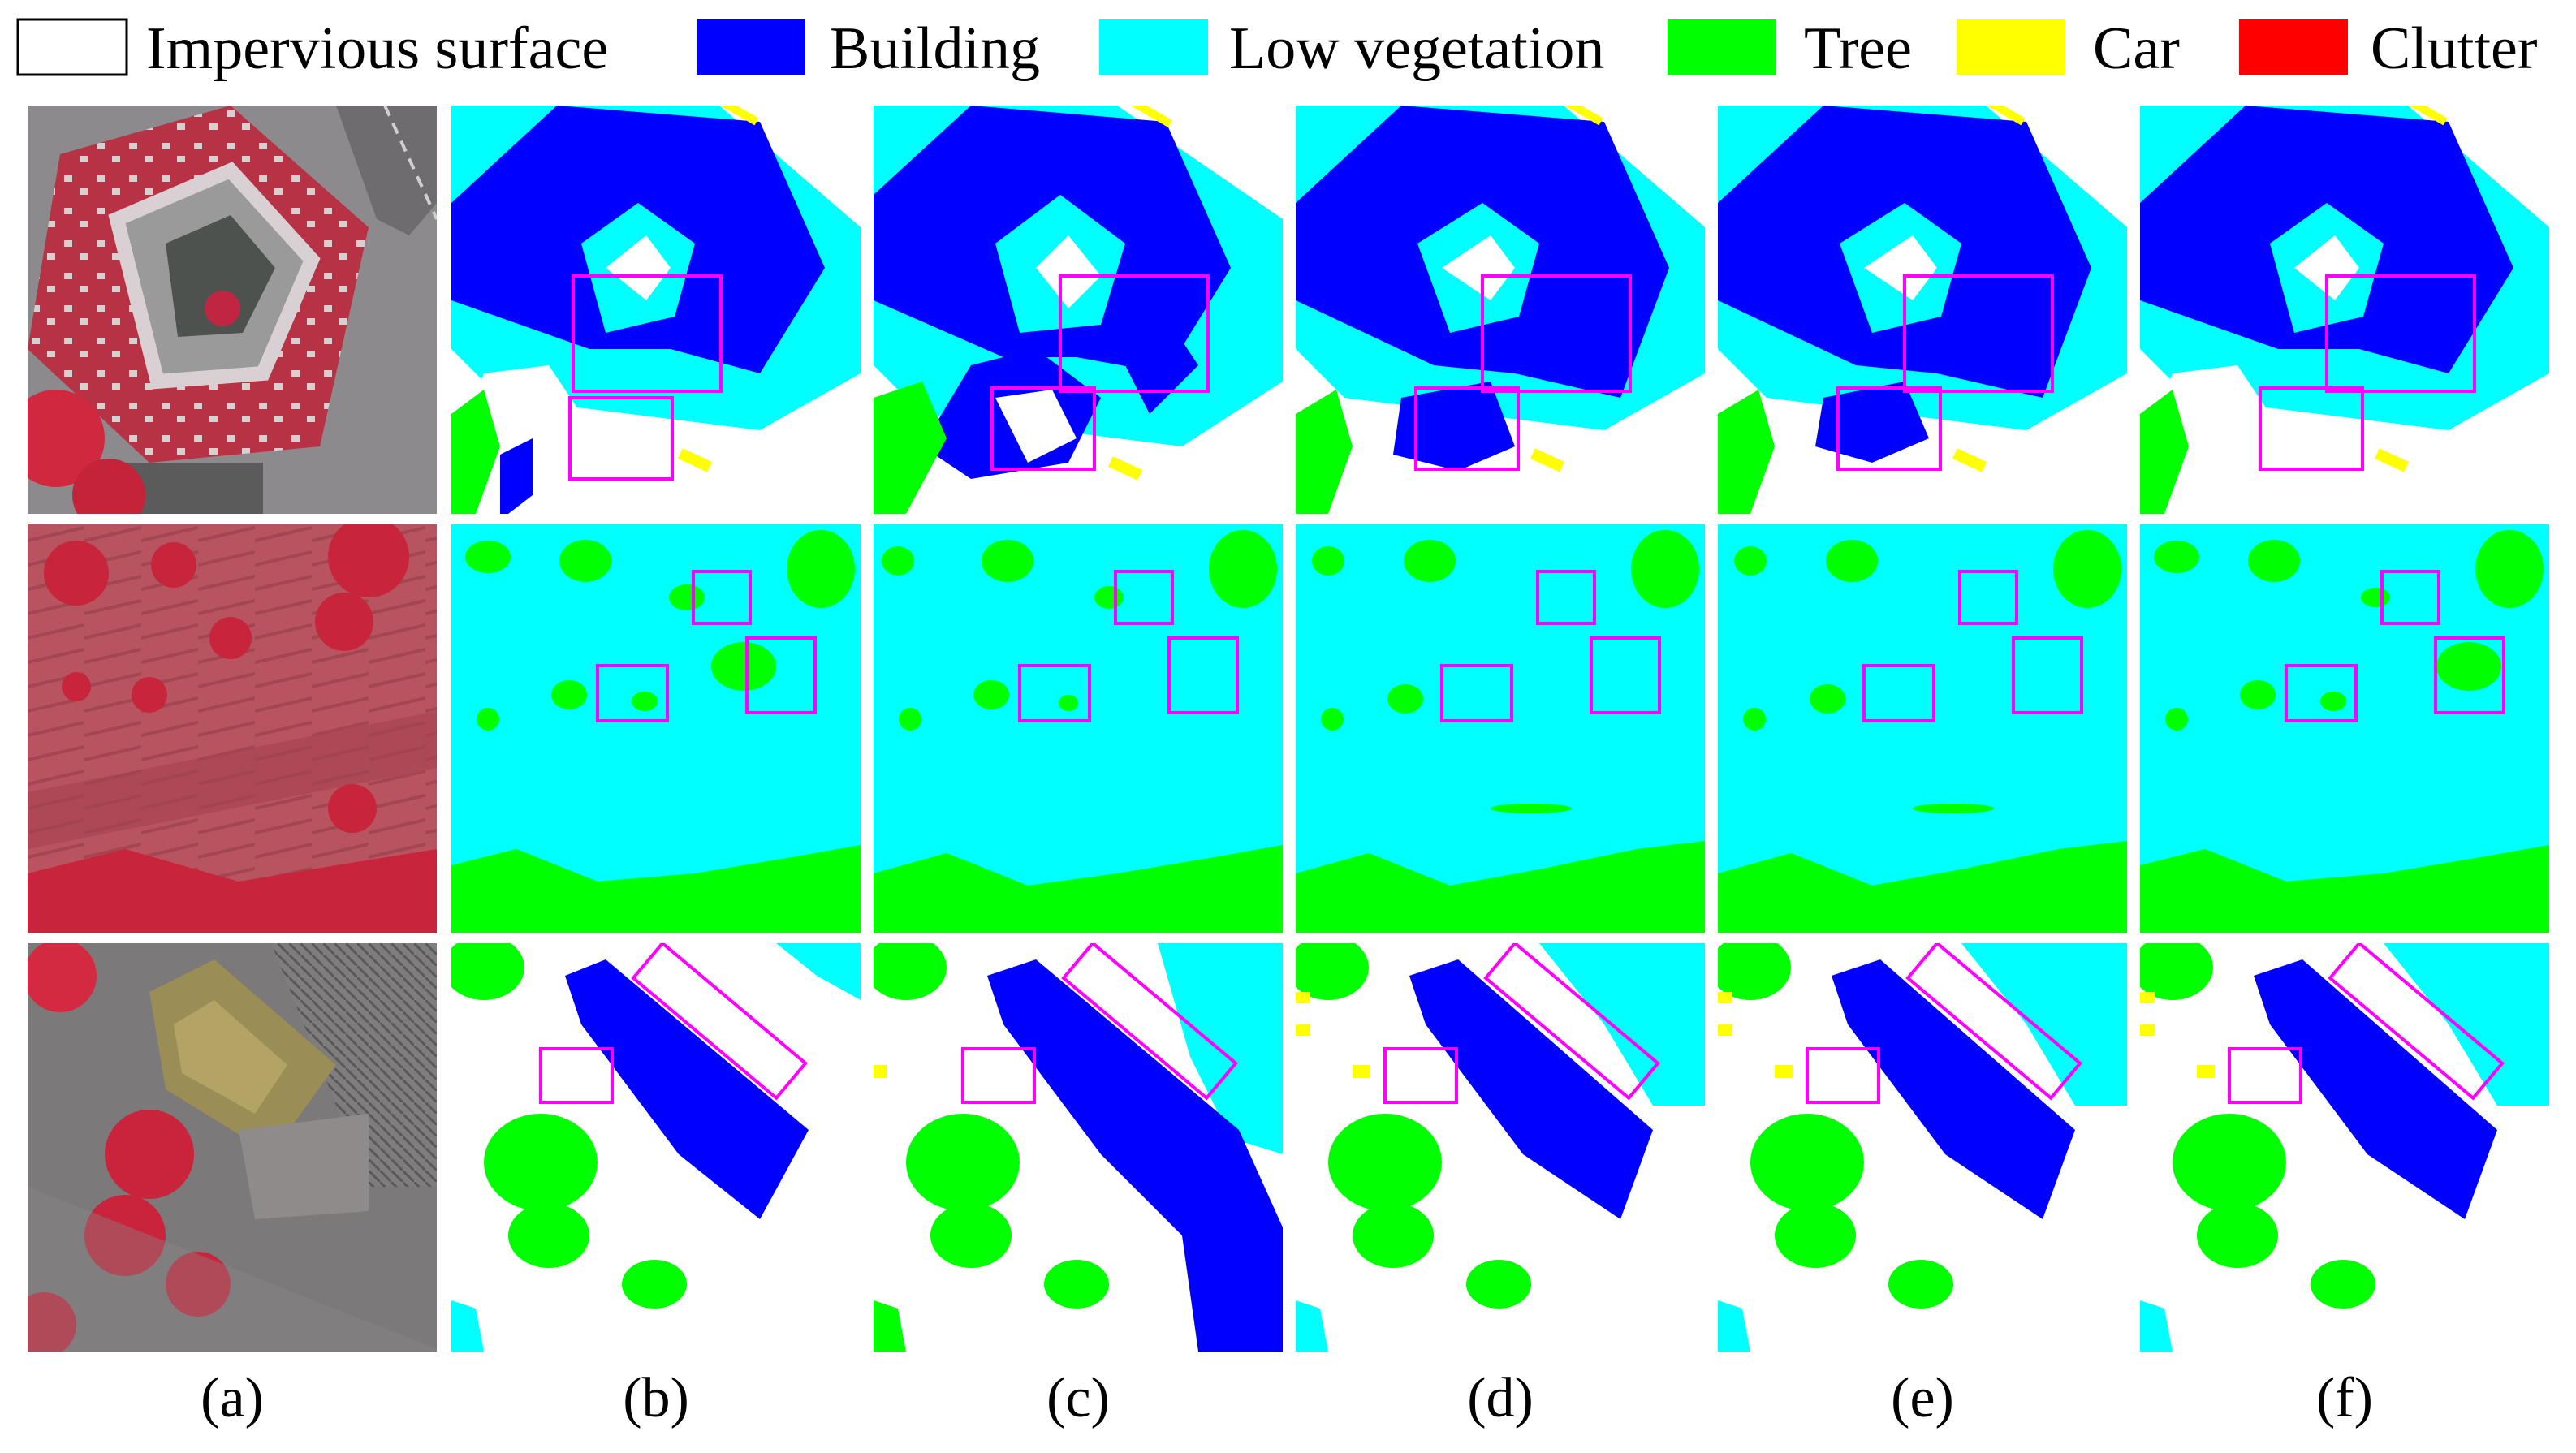 This screenshot has height=1453, width=2576. What do you see at coordinates (232, 1147) in the screenshot?
I see `input-image-row3` at bounding box center [232, 1147].